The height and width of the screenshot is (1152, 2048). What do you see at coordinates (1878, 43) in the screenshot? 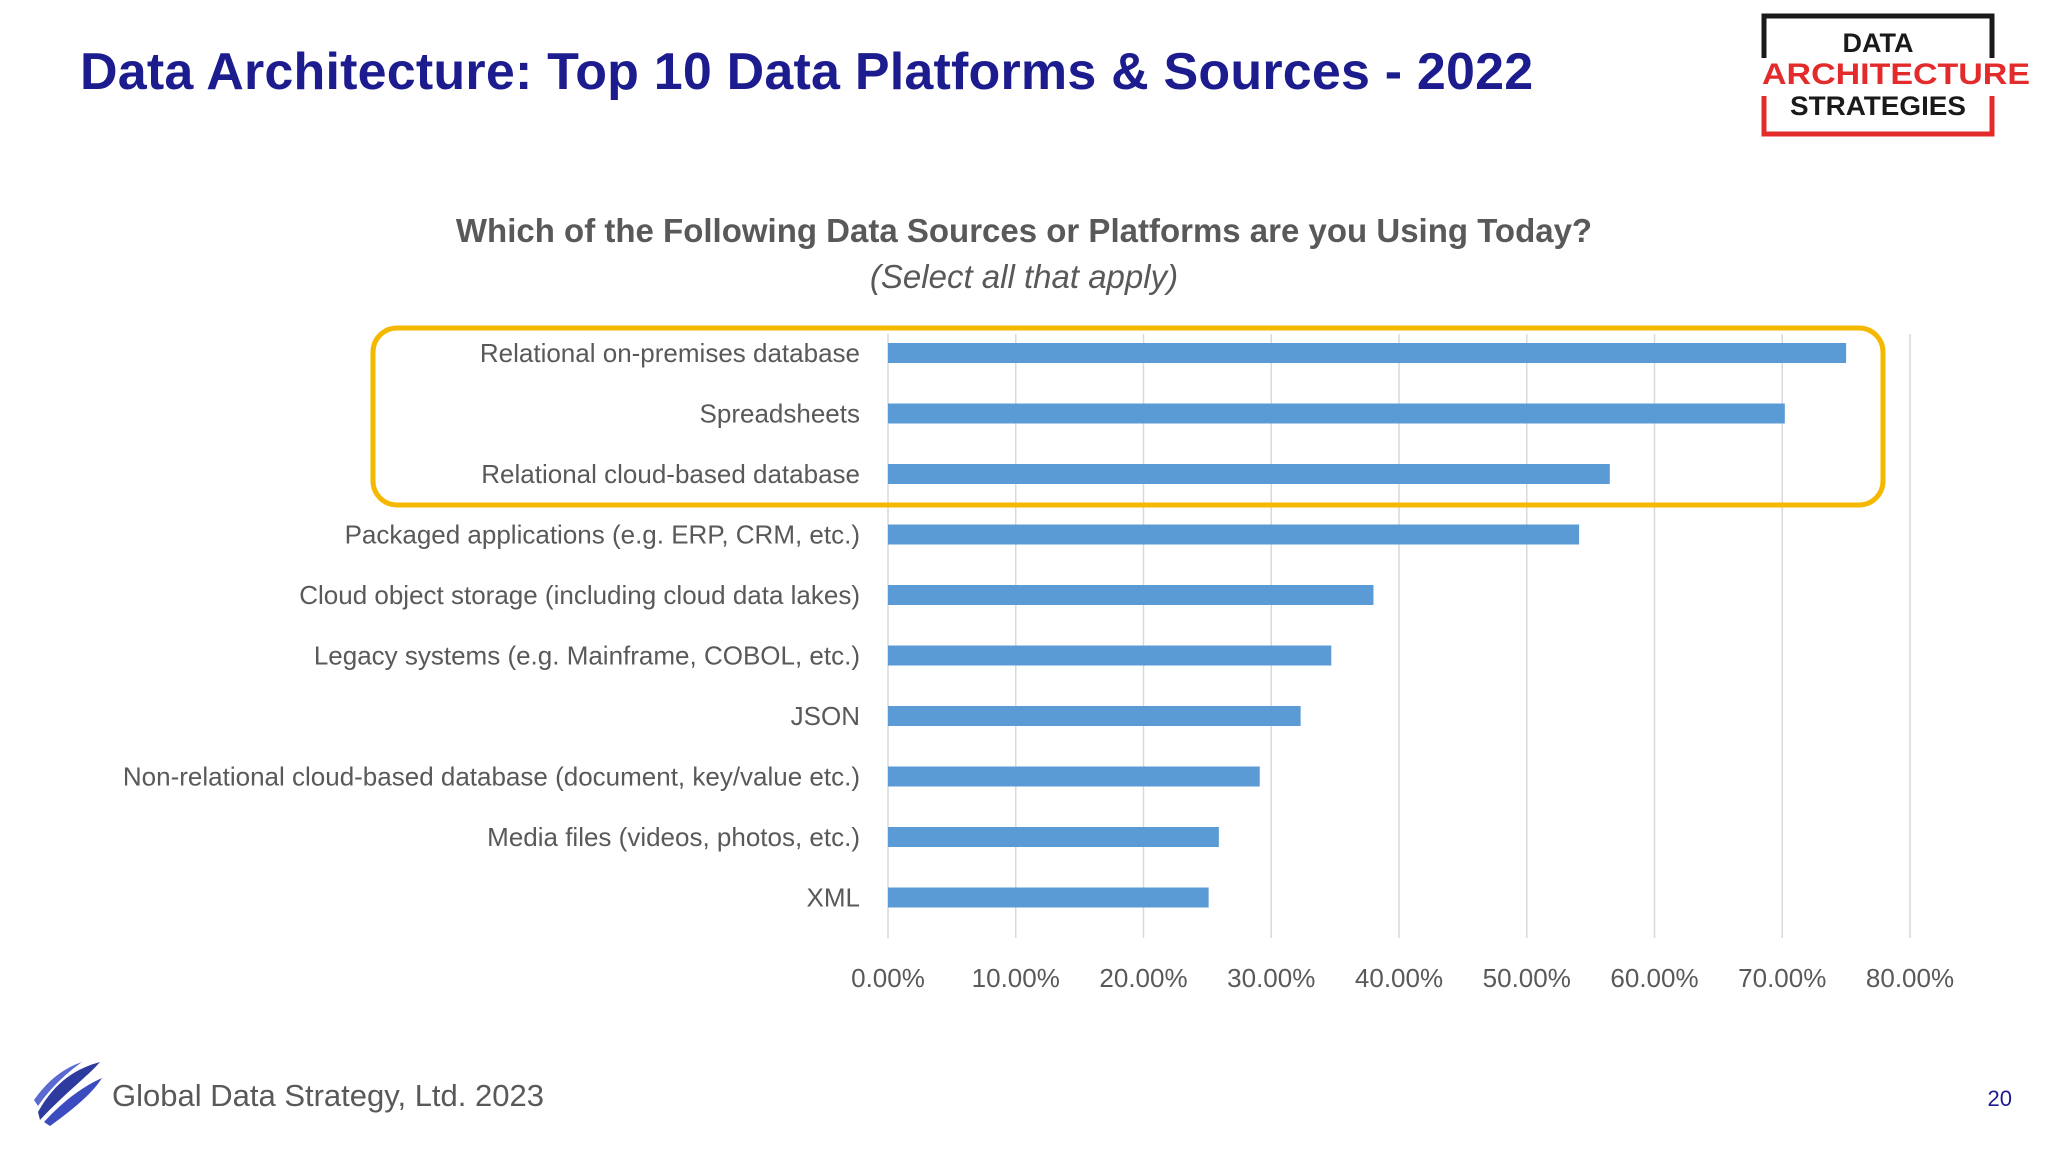
I see `logo-line1: DATA` at bounding box center [1878, 43].